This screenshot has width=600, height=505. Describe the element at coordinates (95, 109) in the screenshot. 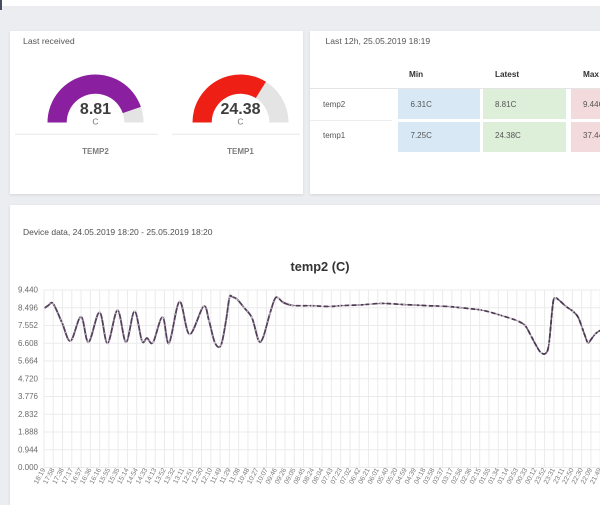

I see `svg-text: 8.81` at that location.